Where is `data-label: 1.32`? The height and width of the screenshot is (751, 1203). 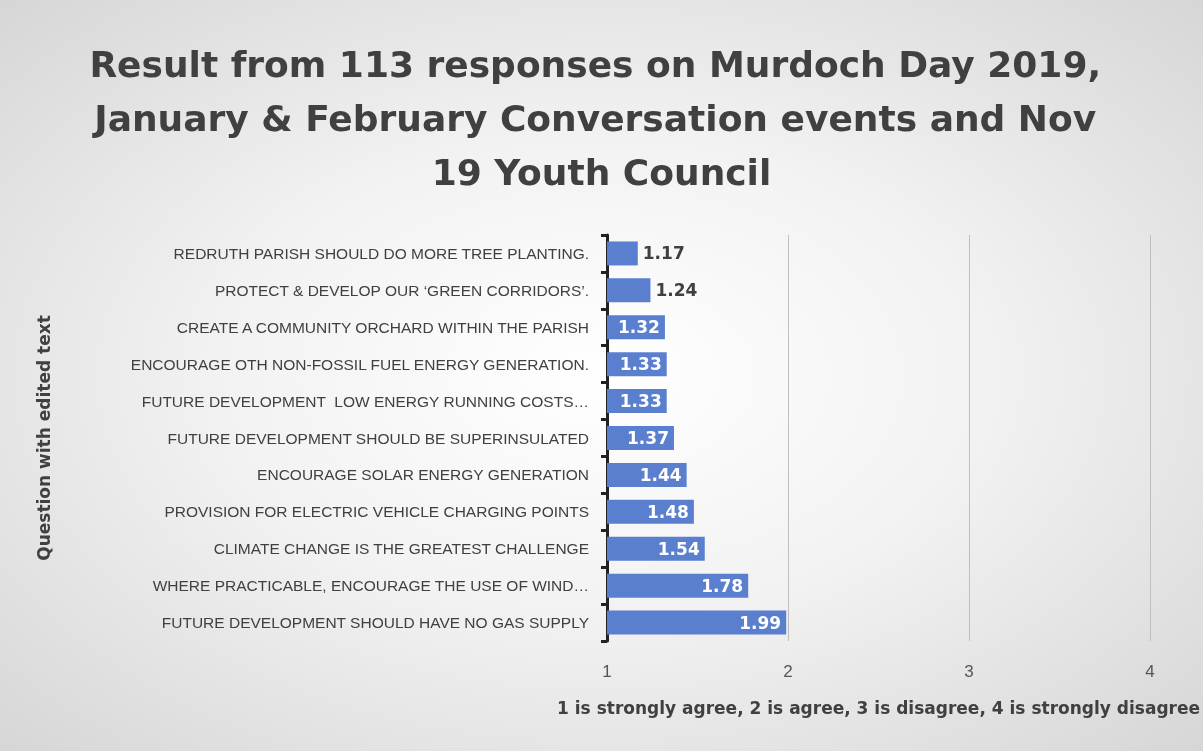
data-label: 1.32 is located at coordinates (638, 327).